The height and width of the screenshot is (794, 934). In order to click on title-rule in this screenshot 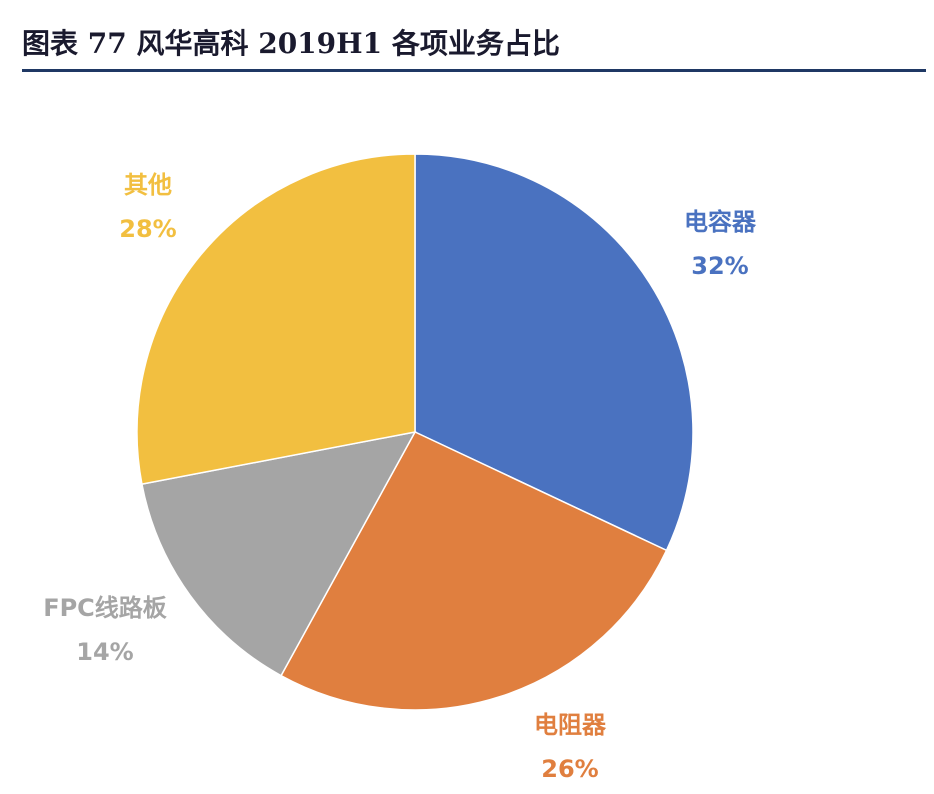, I will do `click(474, 70)`.